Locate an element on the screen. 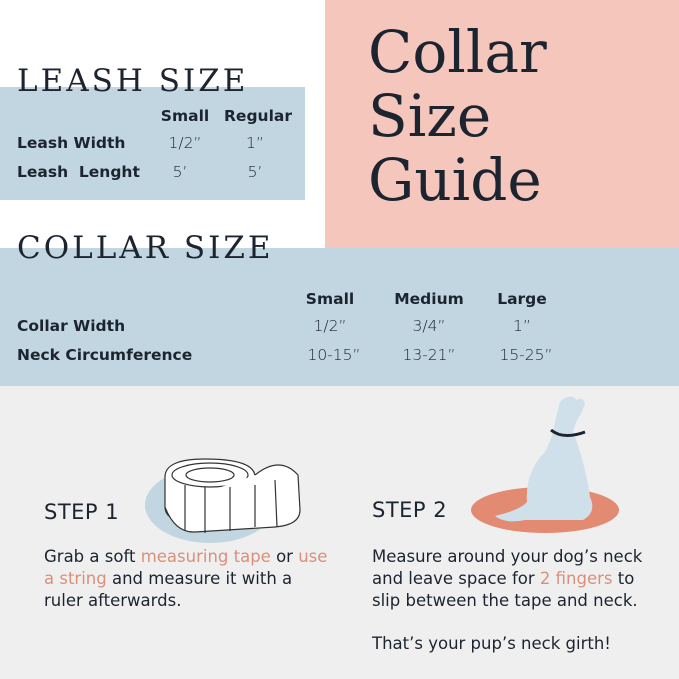 Image resolution: width=679 pixels, height=679 pixels. collar-value: 10-15” is located at coordinates (334, 355).